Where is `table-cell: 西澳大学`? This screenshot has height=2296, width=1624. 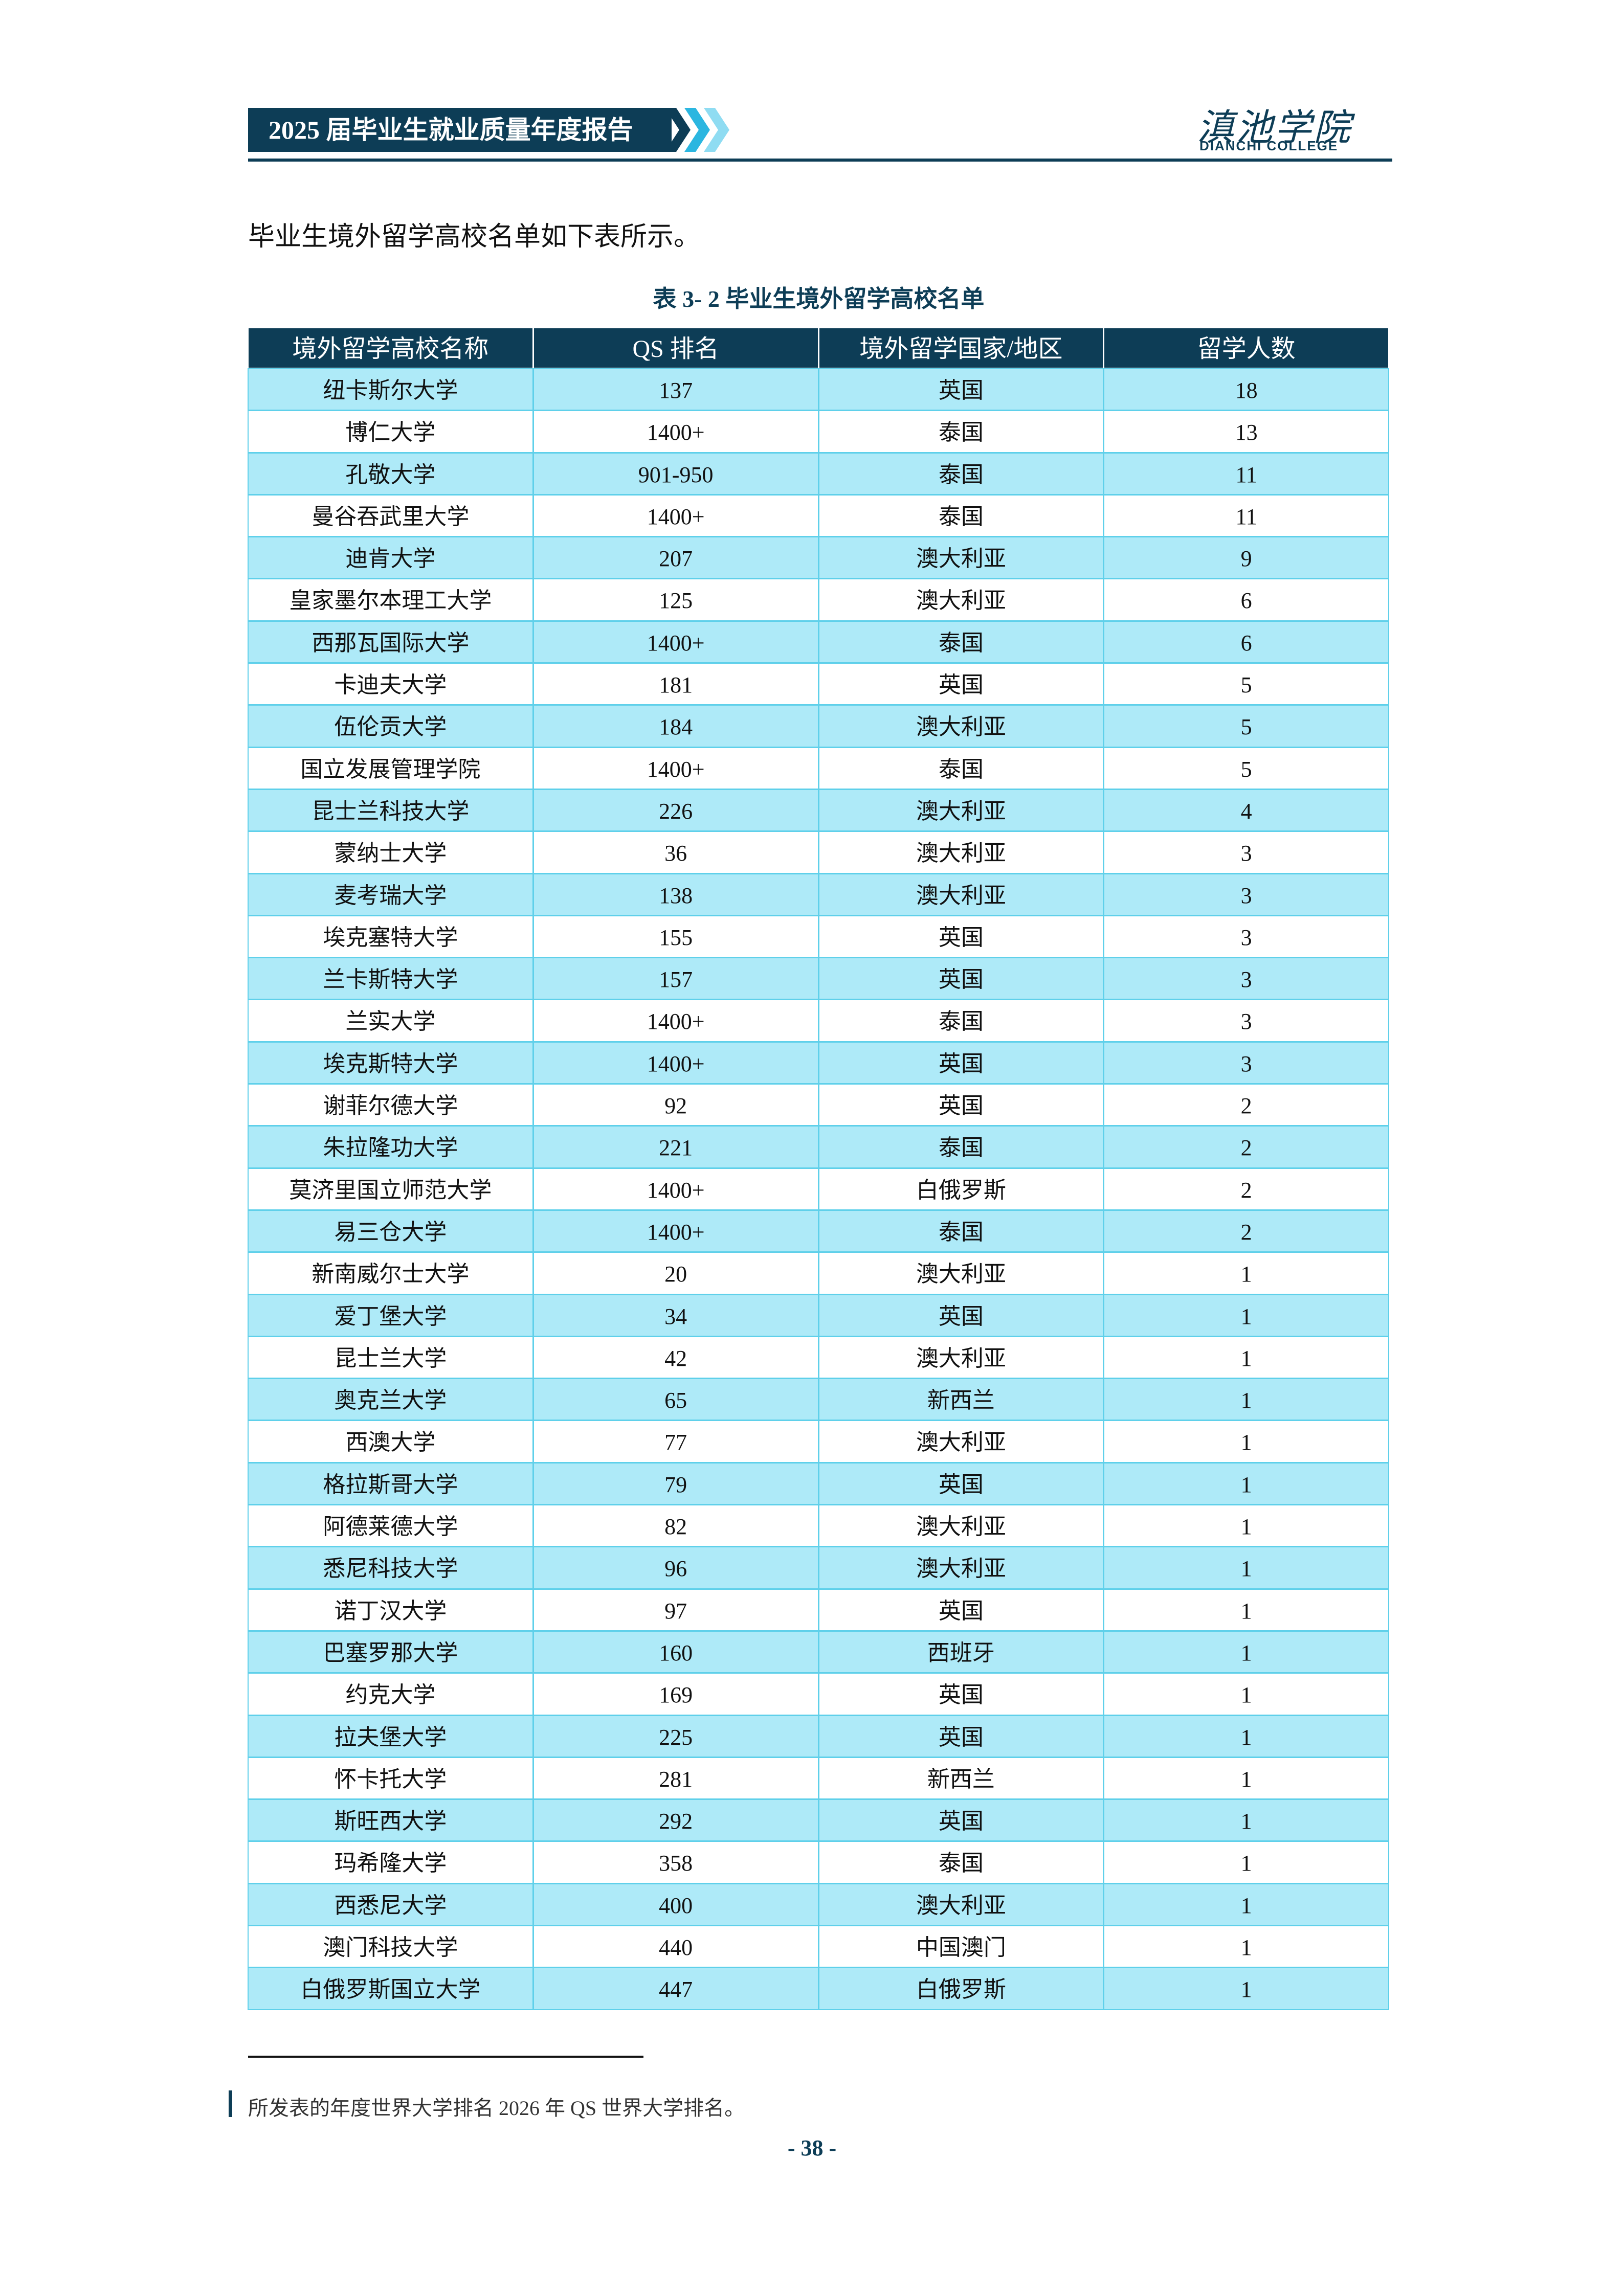
table-cell: 西澳大学 is located at coordinates (391, 1441).